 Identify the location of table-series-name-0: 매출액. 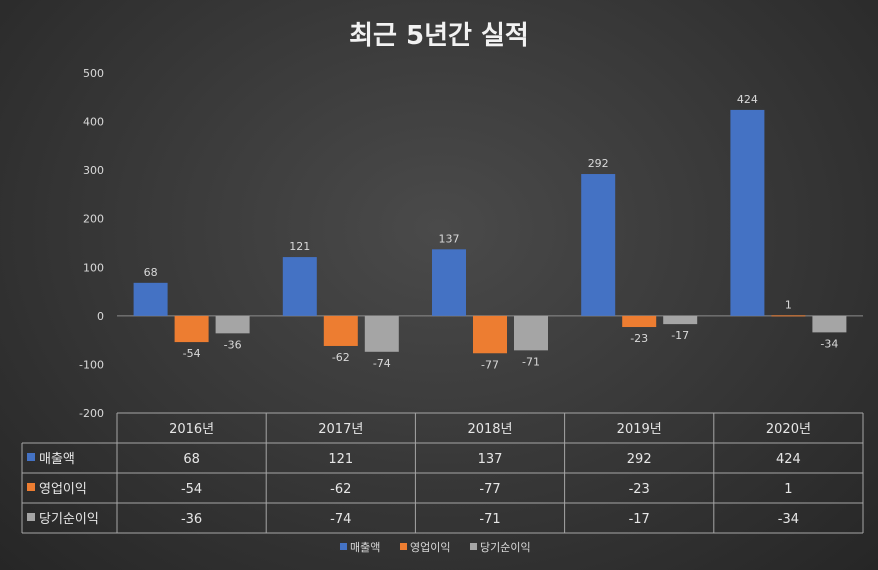
(57, 459).